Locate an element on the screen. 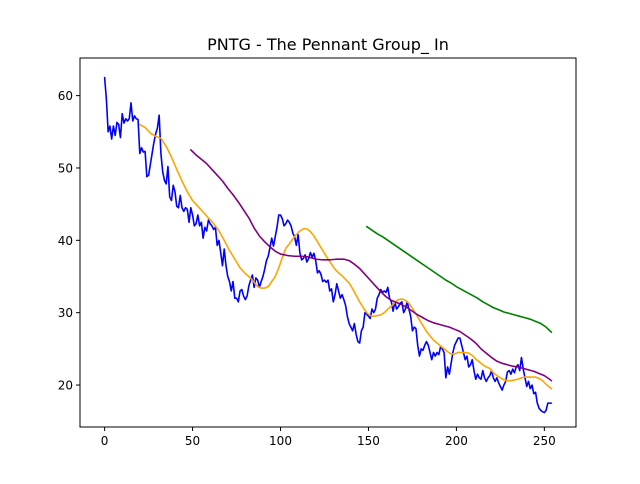 This screenshot has height=484, width=640. y-axis: 20 30 40 50 60 is located at coordinates (69, 241).